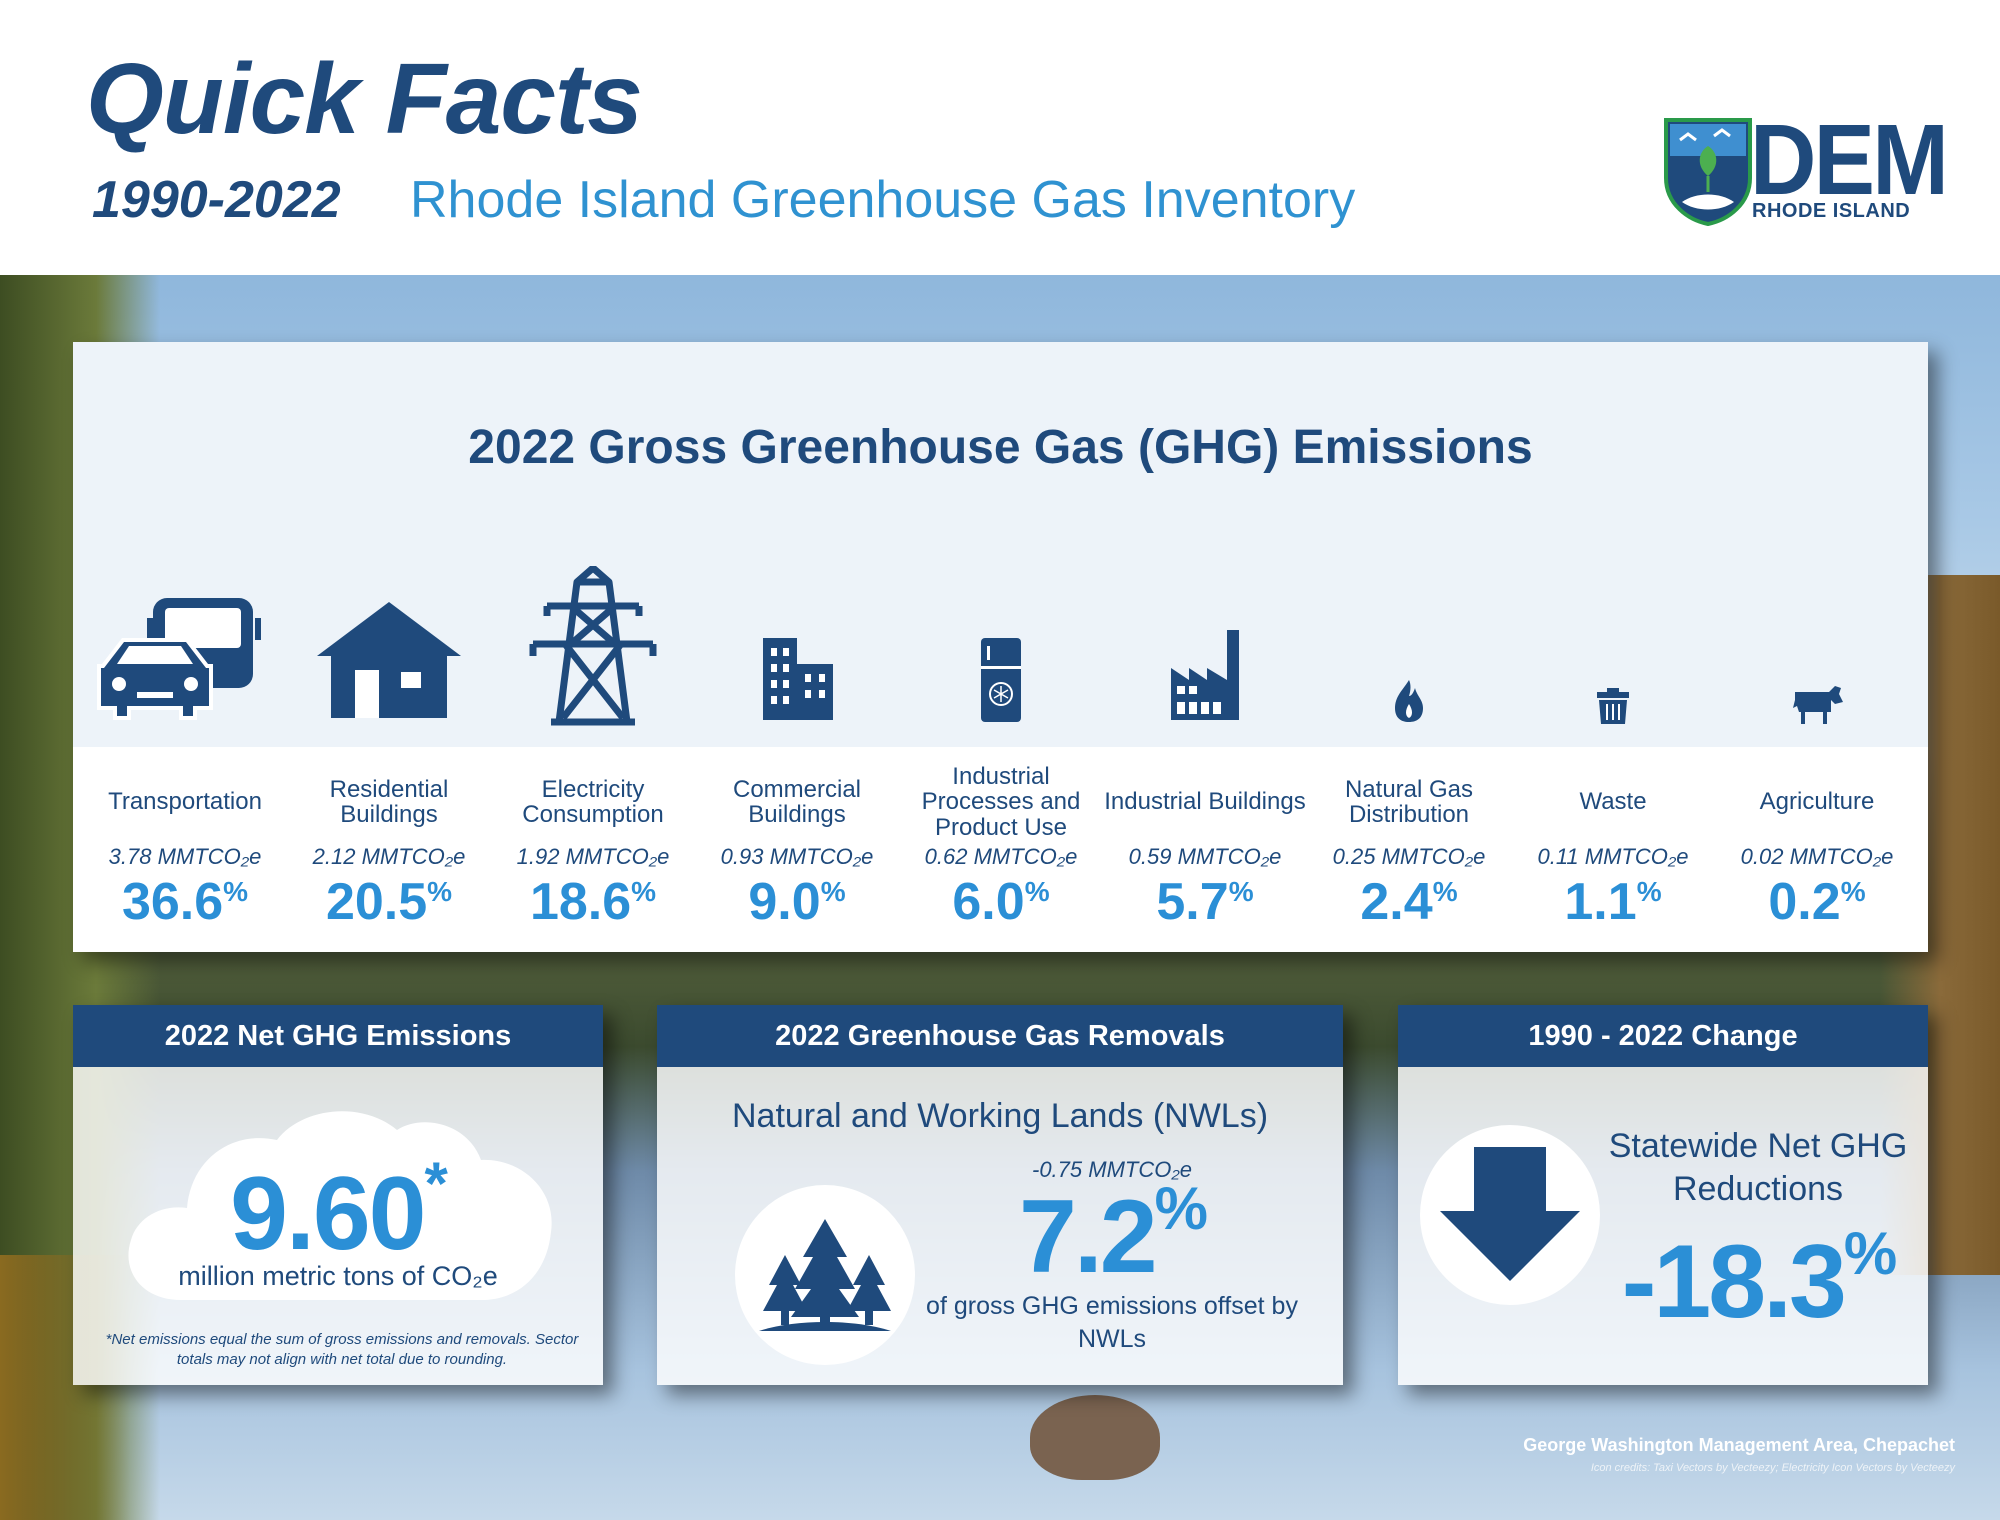 This screenshot has height=1520, width=2000. What do you see at coordinates (593, 902) in the screenshot?
I see `sector-percent: 18.6%` at bounding box center [593, 902].